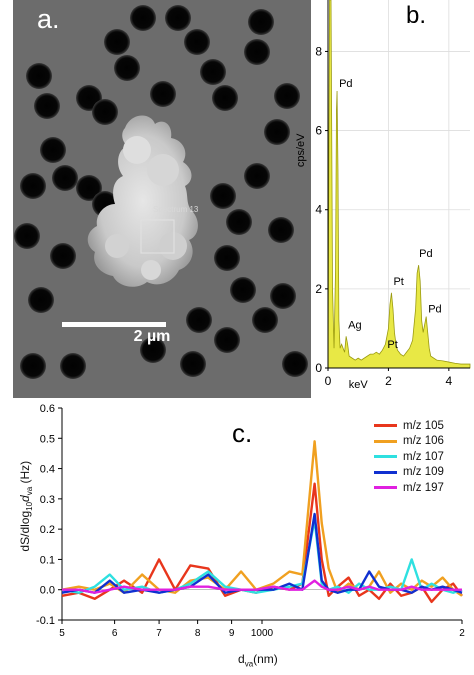 The width and height of the screenshot is (474, 675). I want to click on y-tick-label: 0.1, so click(47, 560).